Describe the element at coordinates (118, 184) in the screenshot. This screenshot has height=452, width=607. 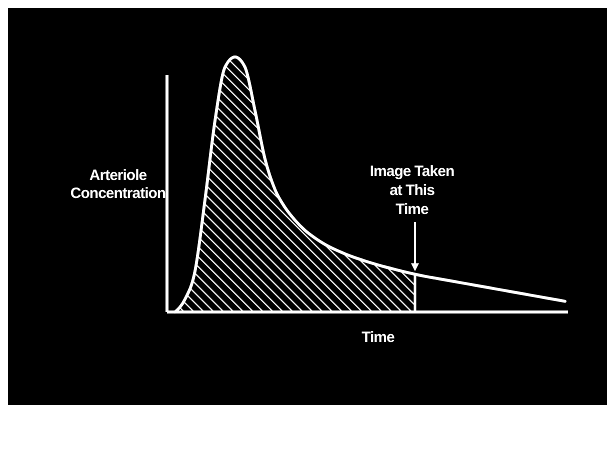
I see `y-axis-title: Arteriole Concentration` at that location.